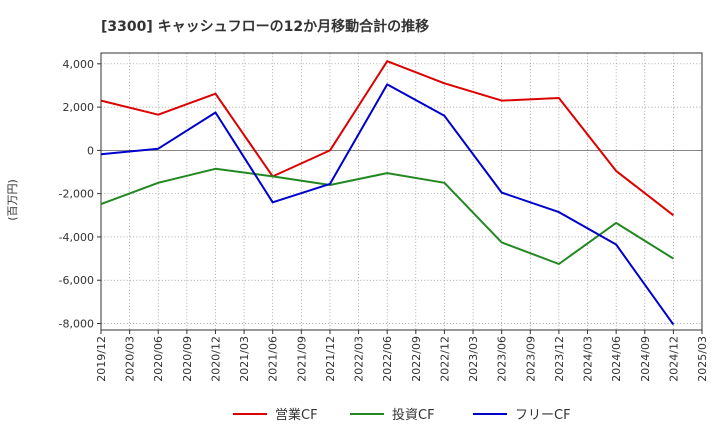  I want to click on x-tick-label: 2021/12, so click(330, 359).